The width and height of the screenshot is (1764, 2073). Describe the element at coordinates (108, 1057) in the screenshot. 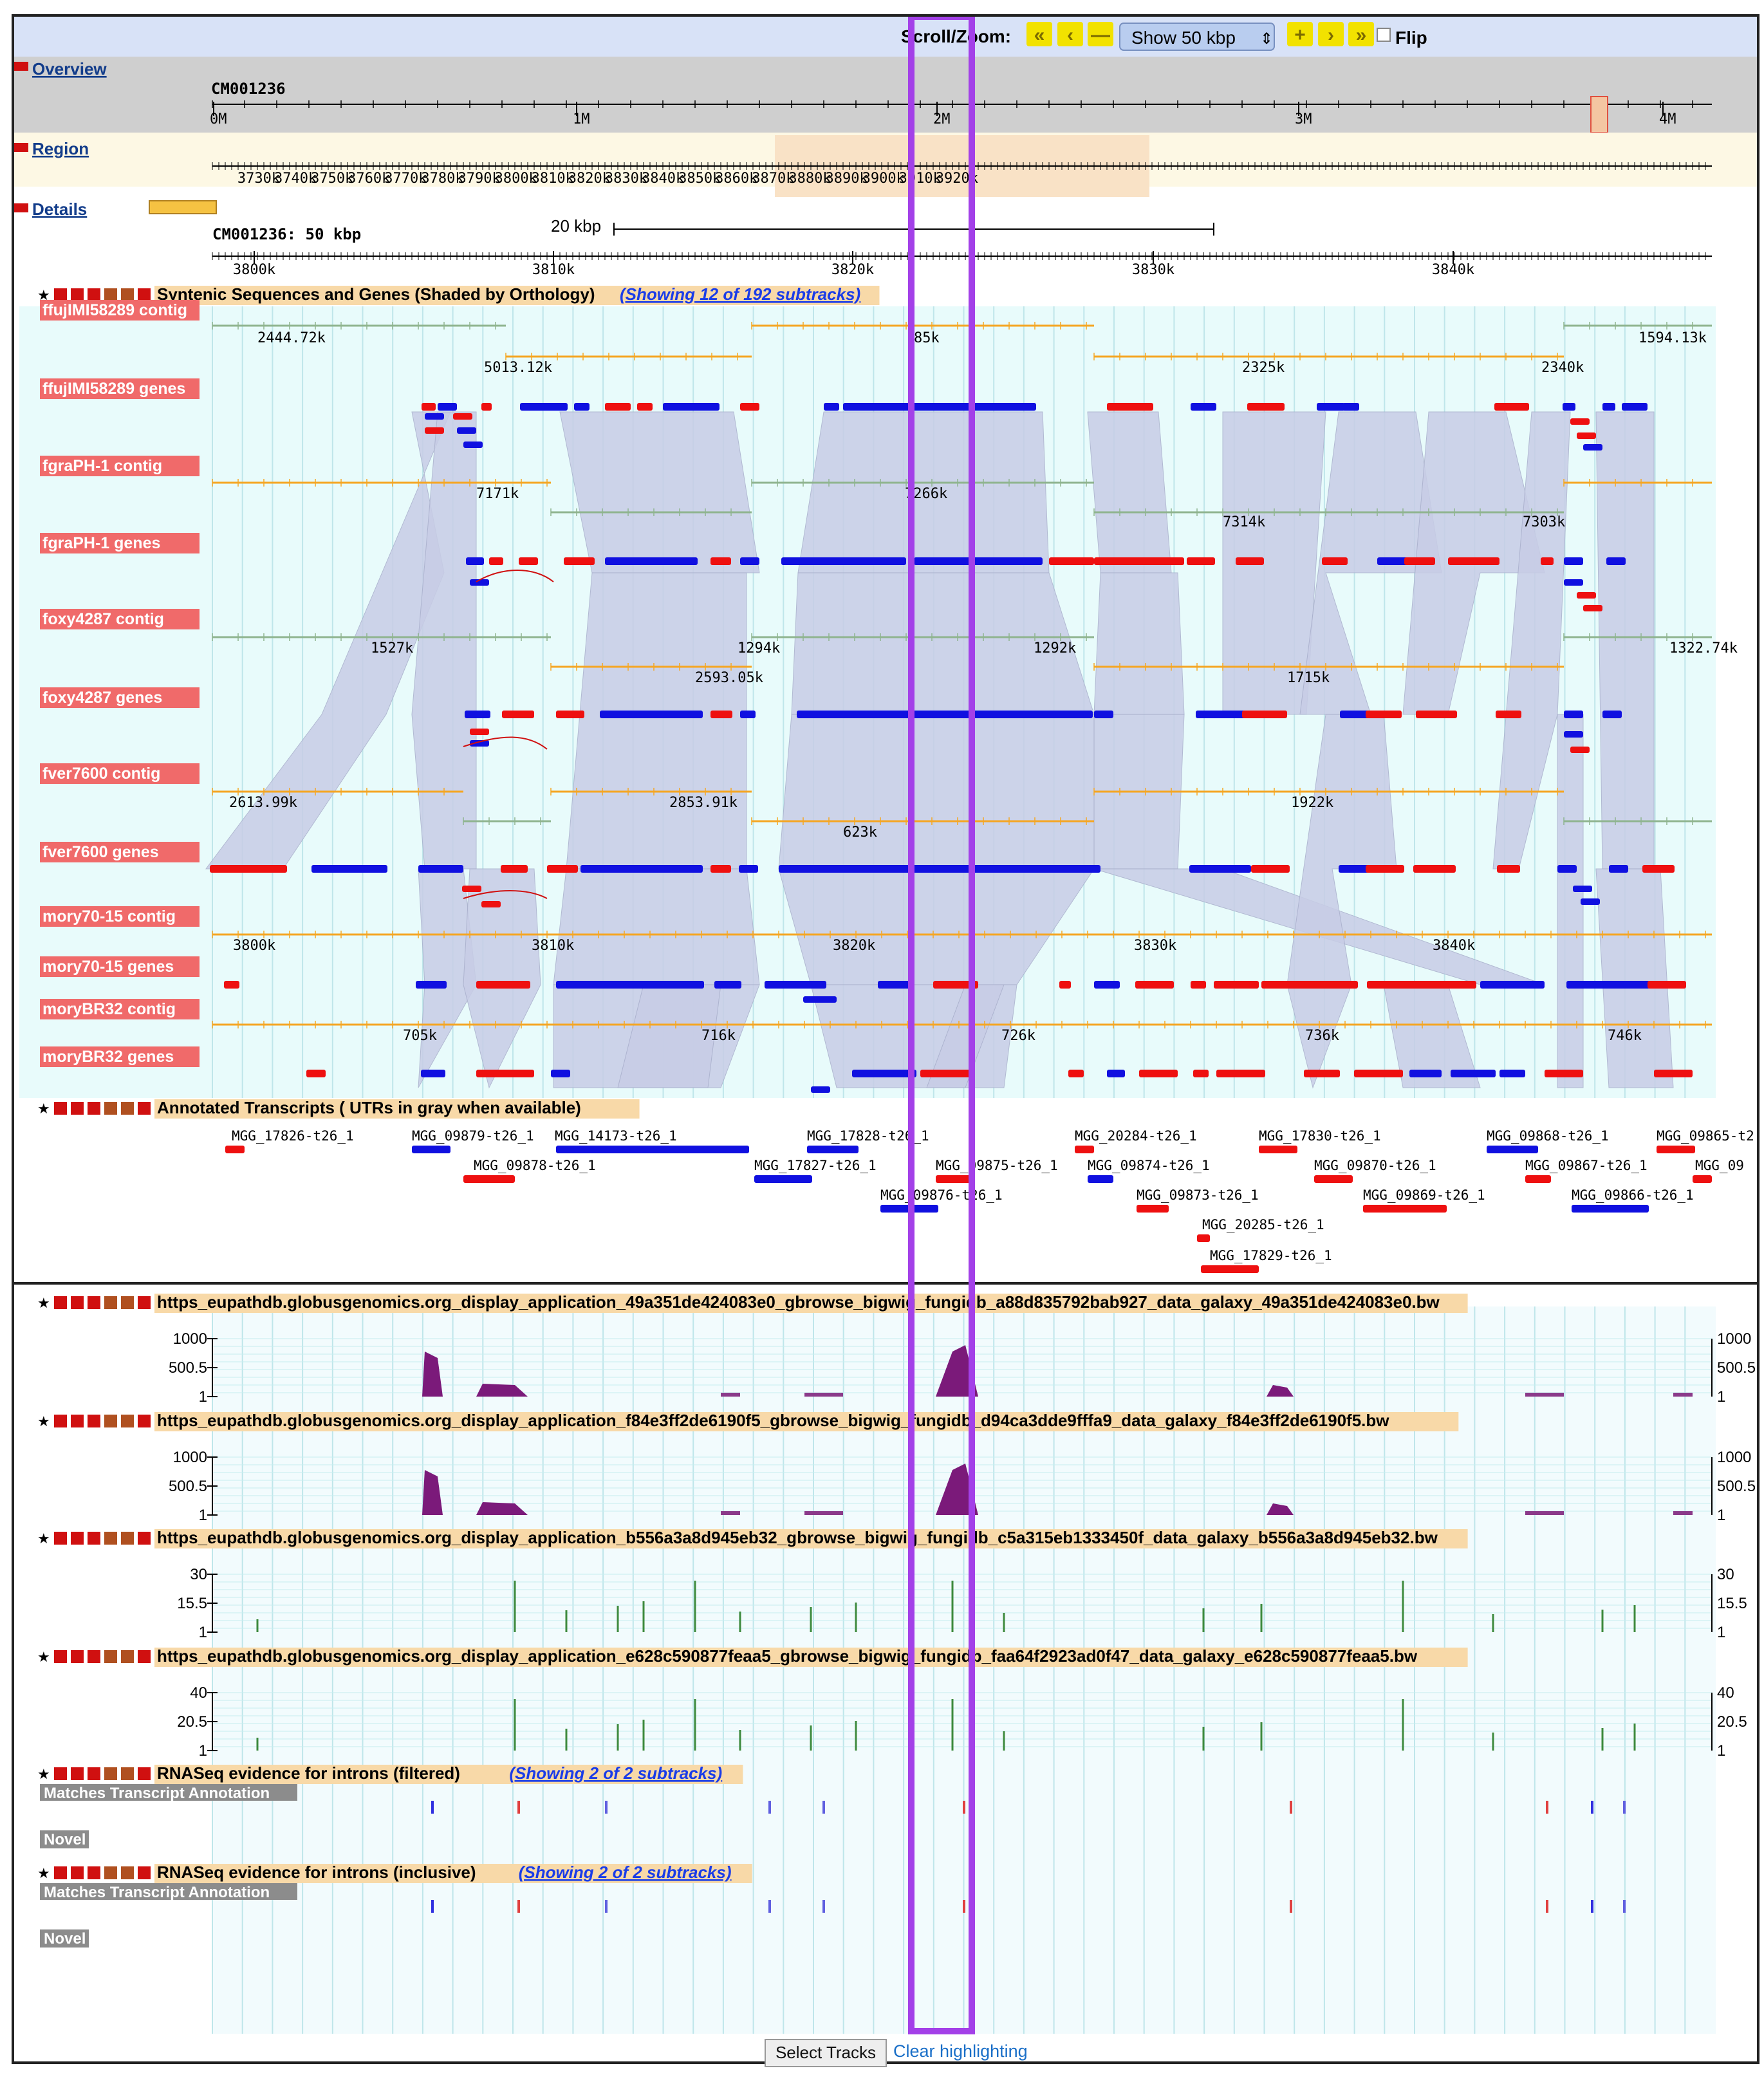

I see `track-label-11: moryBR32 genes` at that location.